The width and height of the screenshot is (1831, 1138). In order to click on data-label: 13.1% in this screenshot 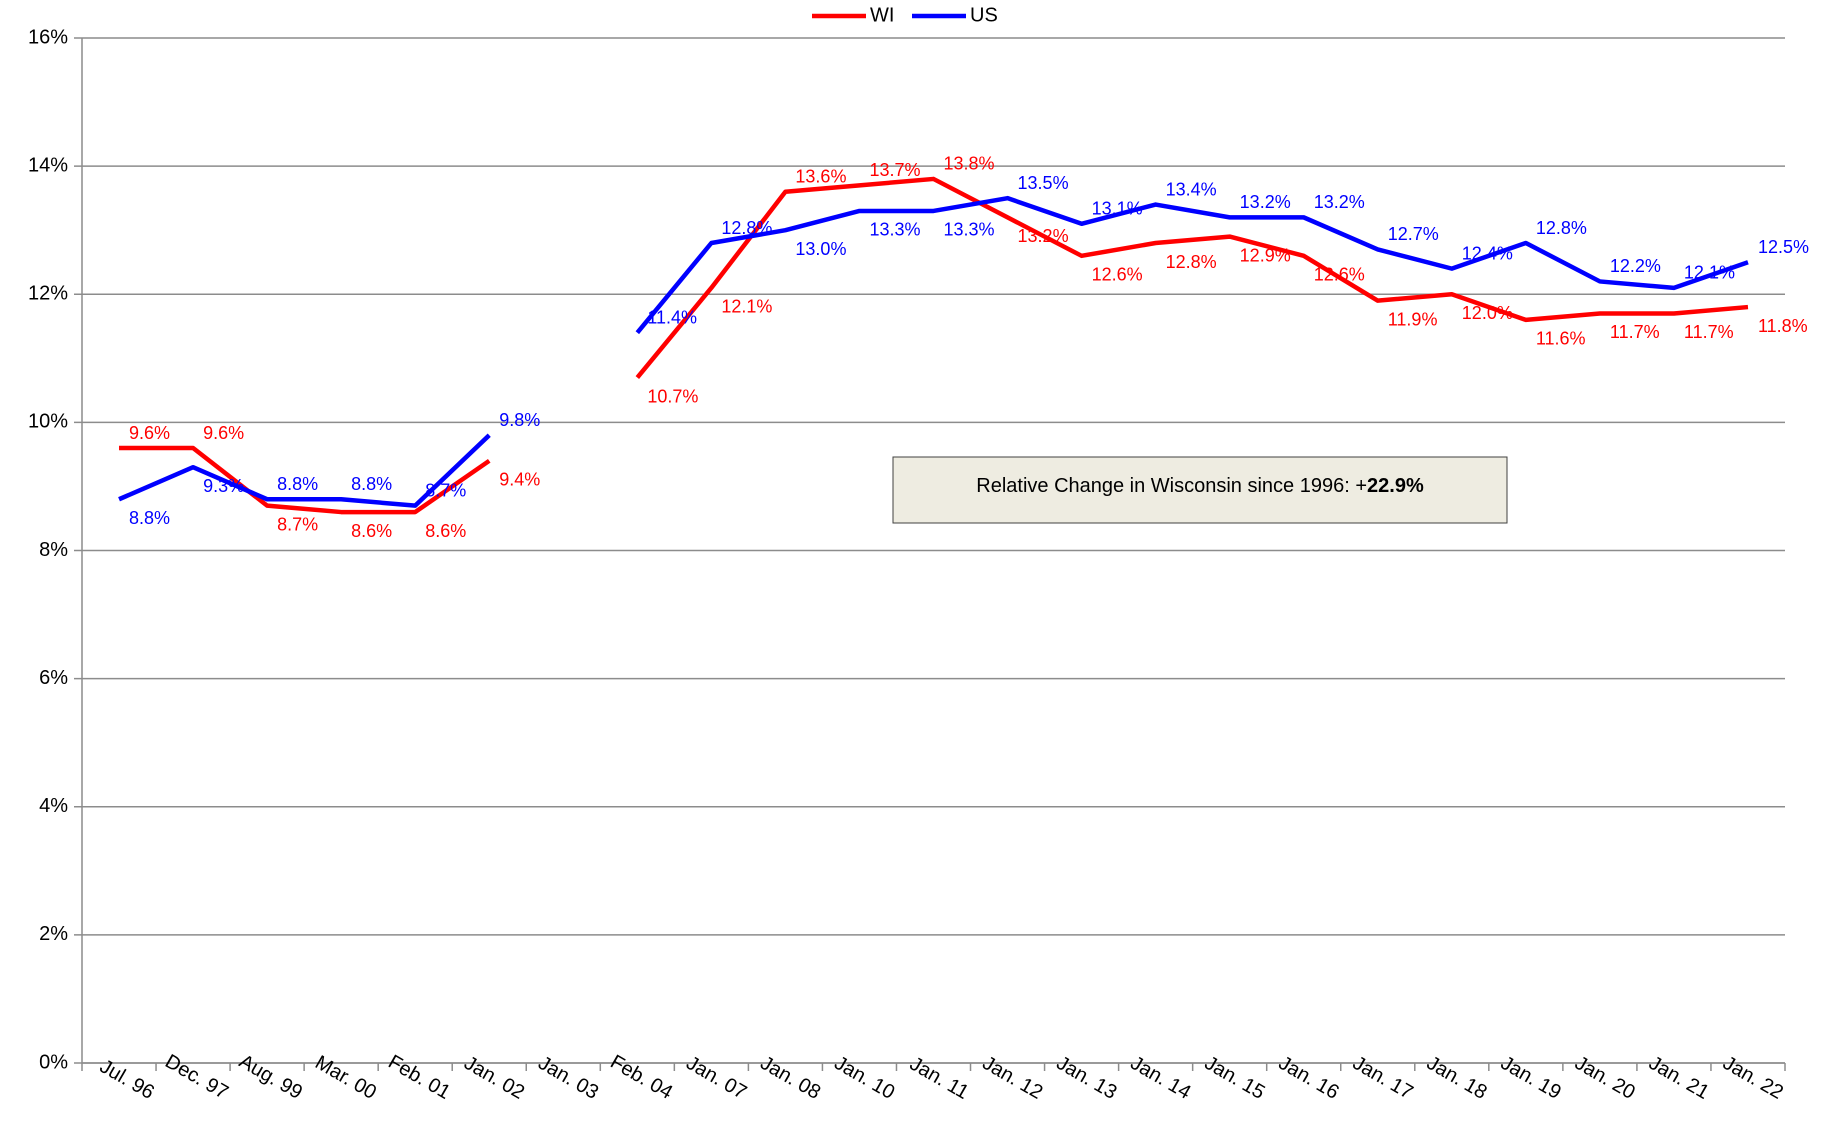, I will do `click(1117, 209)`.